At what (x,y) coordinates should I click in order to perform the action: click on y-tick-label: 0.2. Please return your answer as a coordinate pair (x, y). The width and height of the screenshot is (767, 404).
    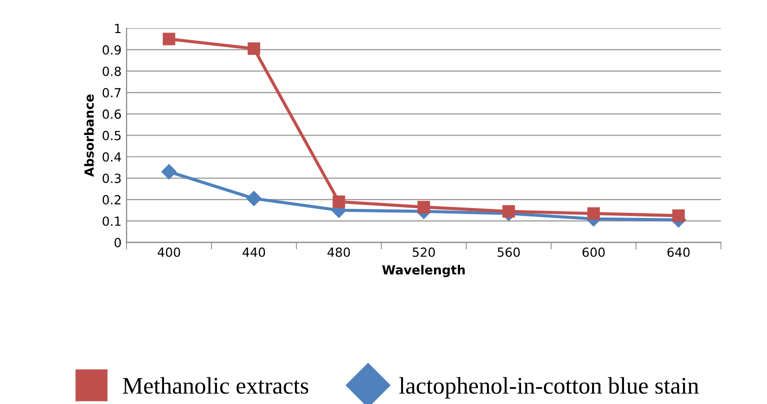
    Looking at the image, I should click on (111, 200).